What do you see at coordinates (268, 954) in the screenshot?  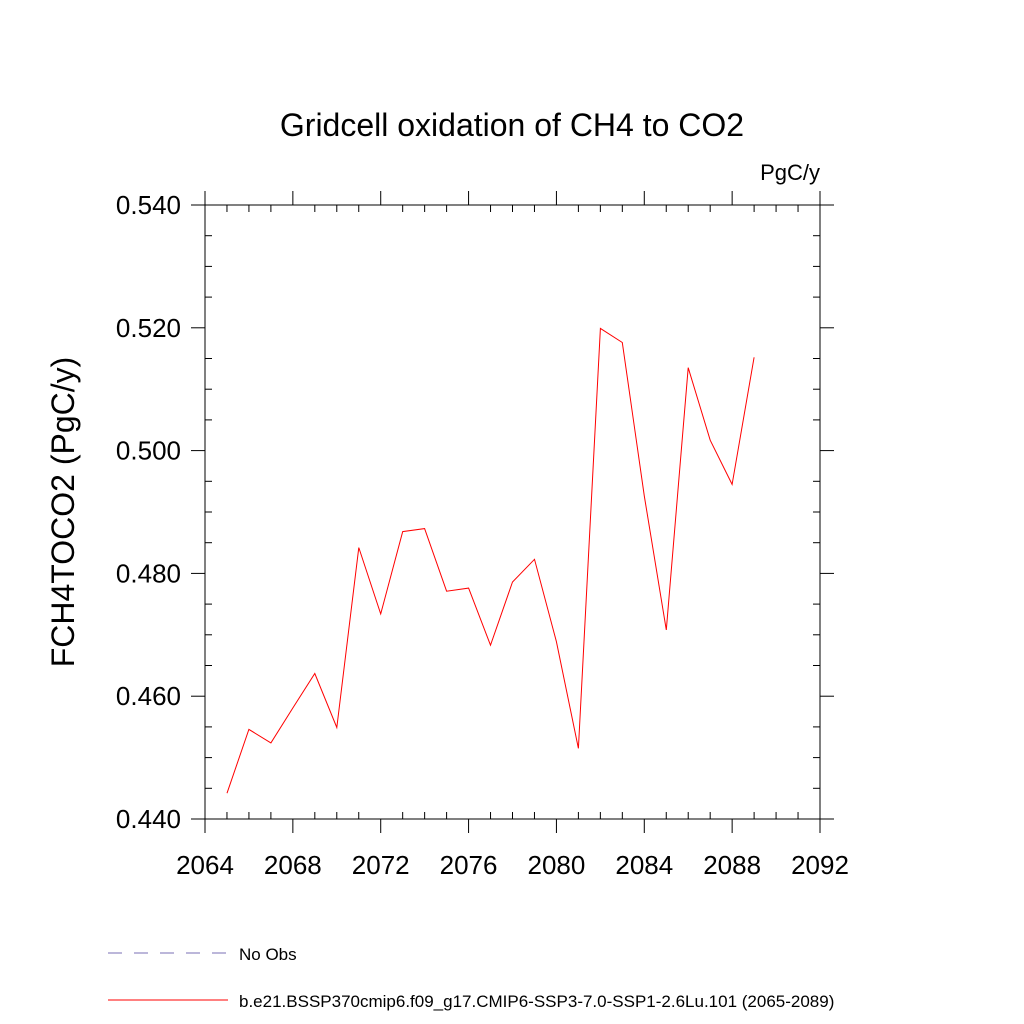 I see `legend-label: No Obs` at bounding box center [268, 954].